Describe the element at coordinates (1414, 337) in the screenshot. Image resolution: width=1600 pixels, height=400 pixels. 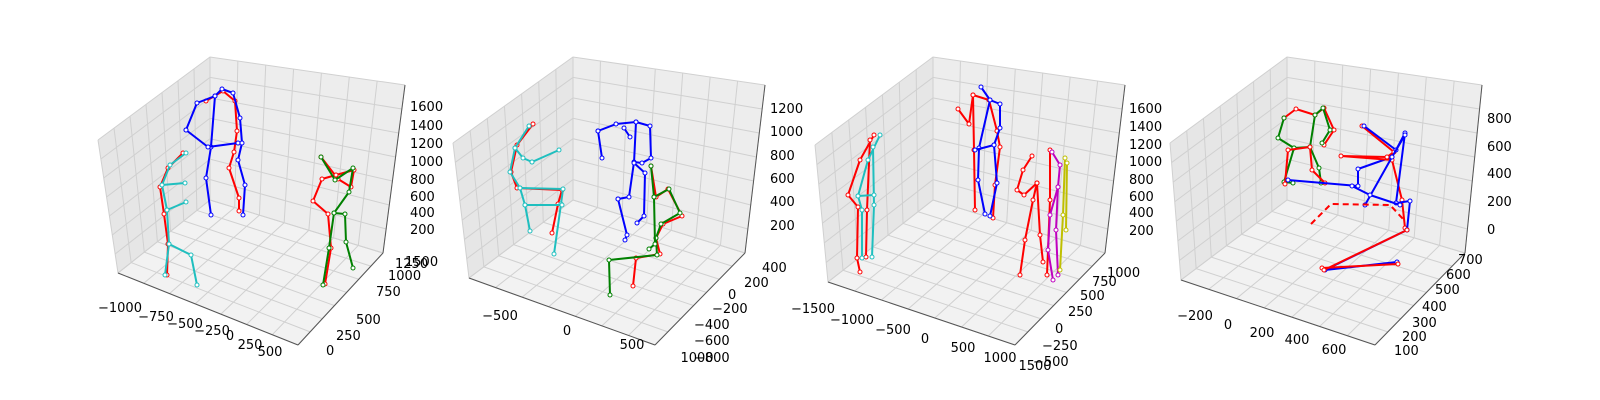
I see `y-tick-label: 200` at that location.